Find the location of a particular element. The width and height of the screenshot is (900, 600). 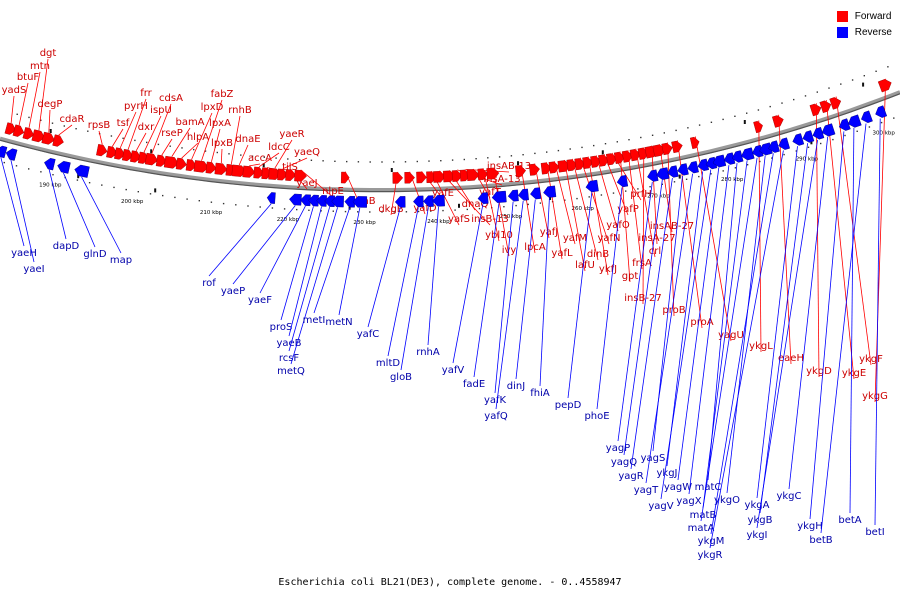

leader-yafl is located at coordinates (554, 211).